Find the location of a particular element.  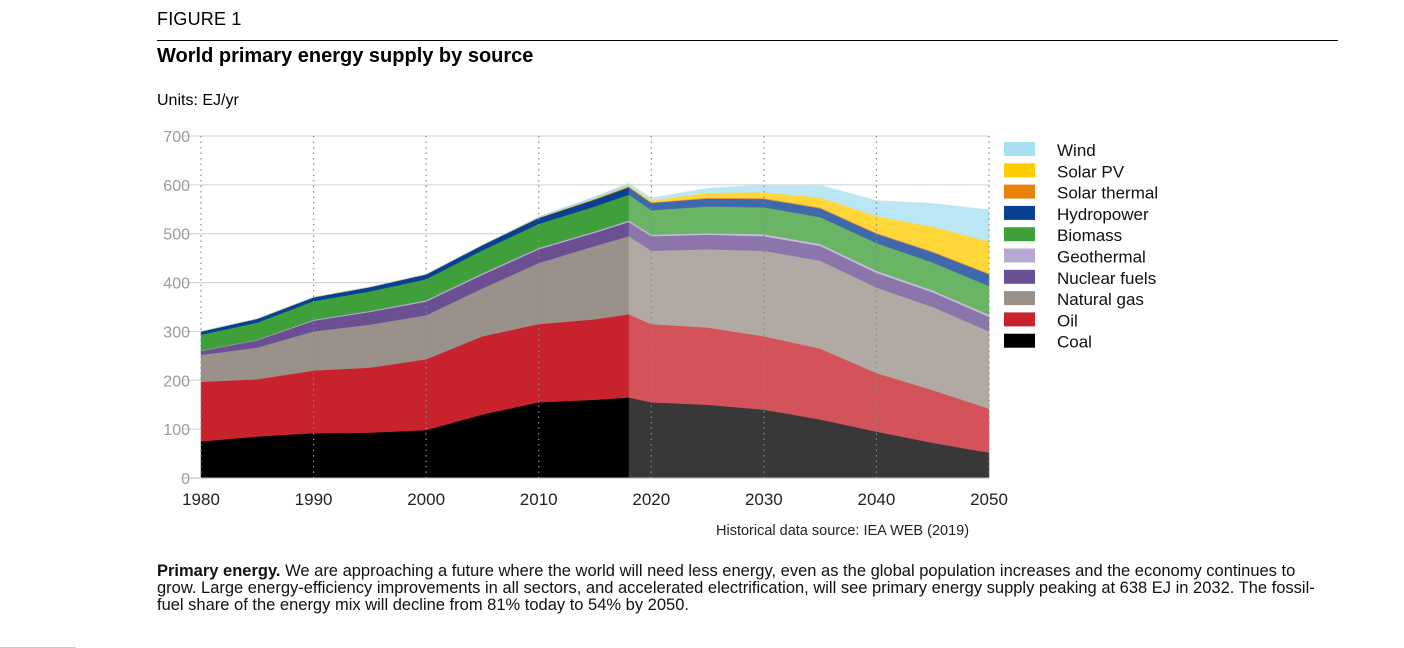

x-tick-label: 2040 is located at coordinates (877, 499).